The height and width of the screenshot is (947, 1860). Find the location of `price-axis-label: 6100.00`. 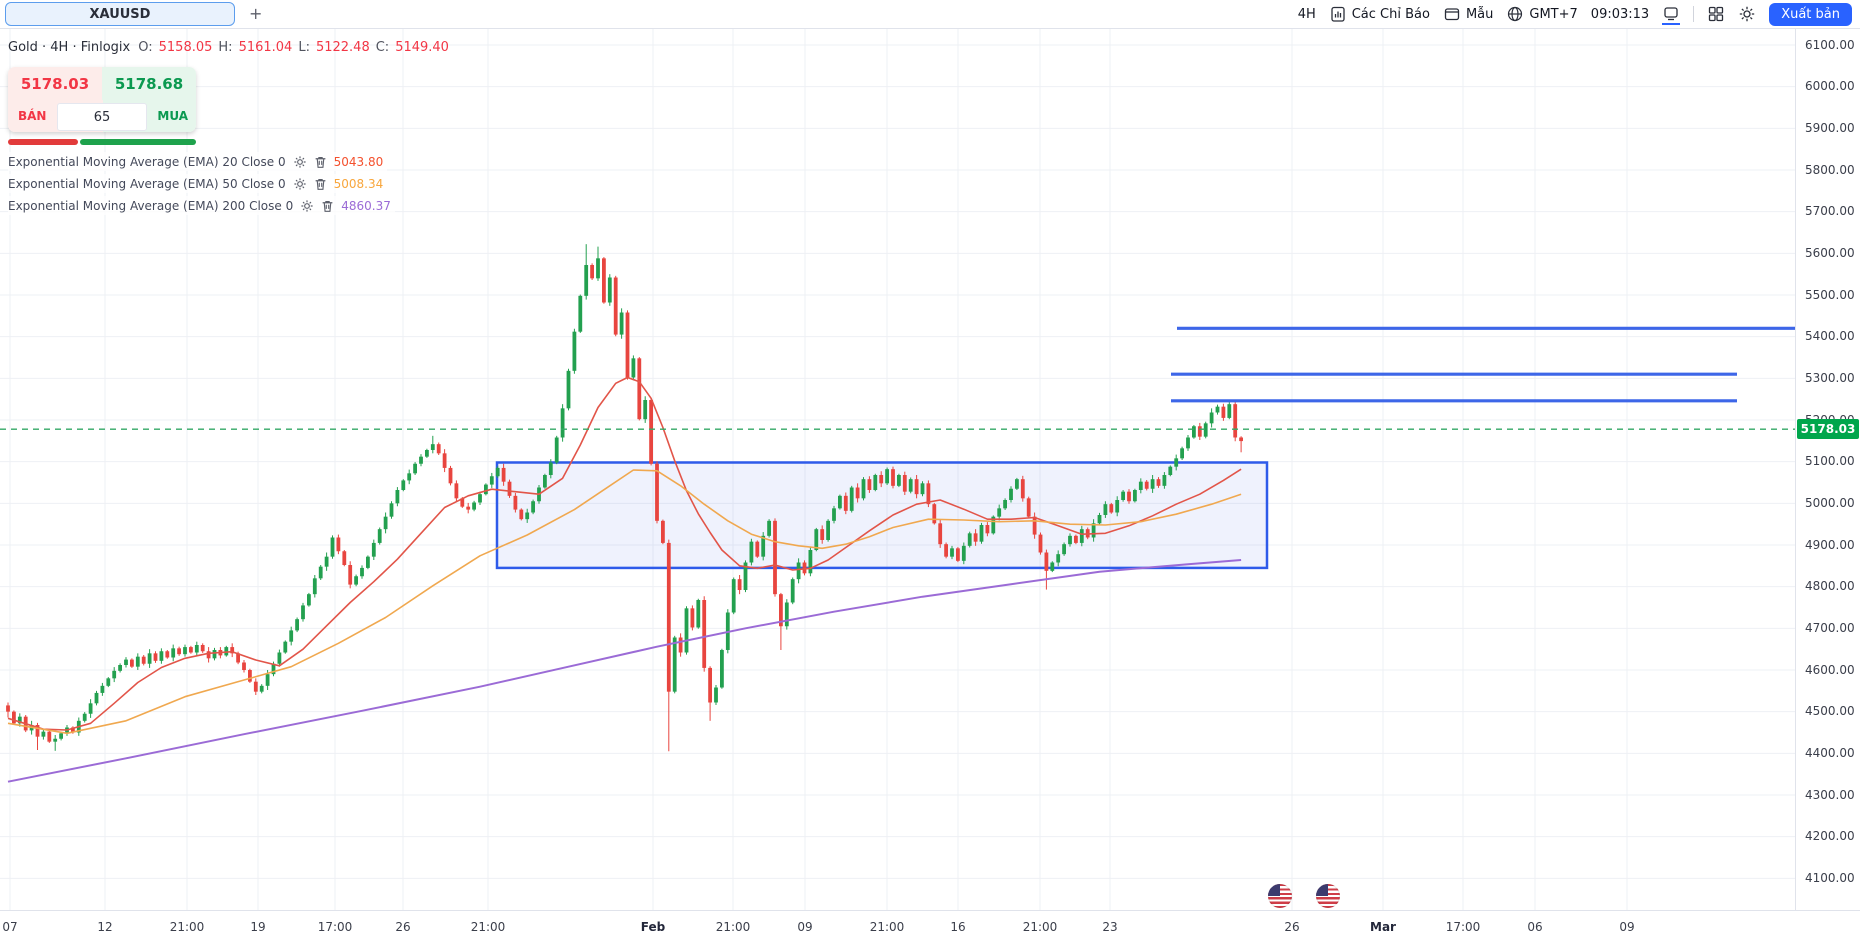

price-axis-label: 6100.00 is located at coordinates (1830, 44).